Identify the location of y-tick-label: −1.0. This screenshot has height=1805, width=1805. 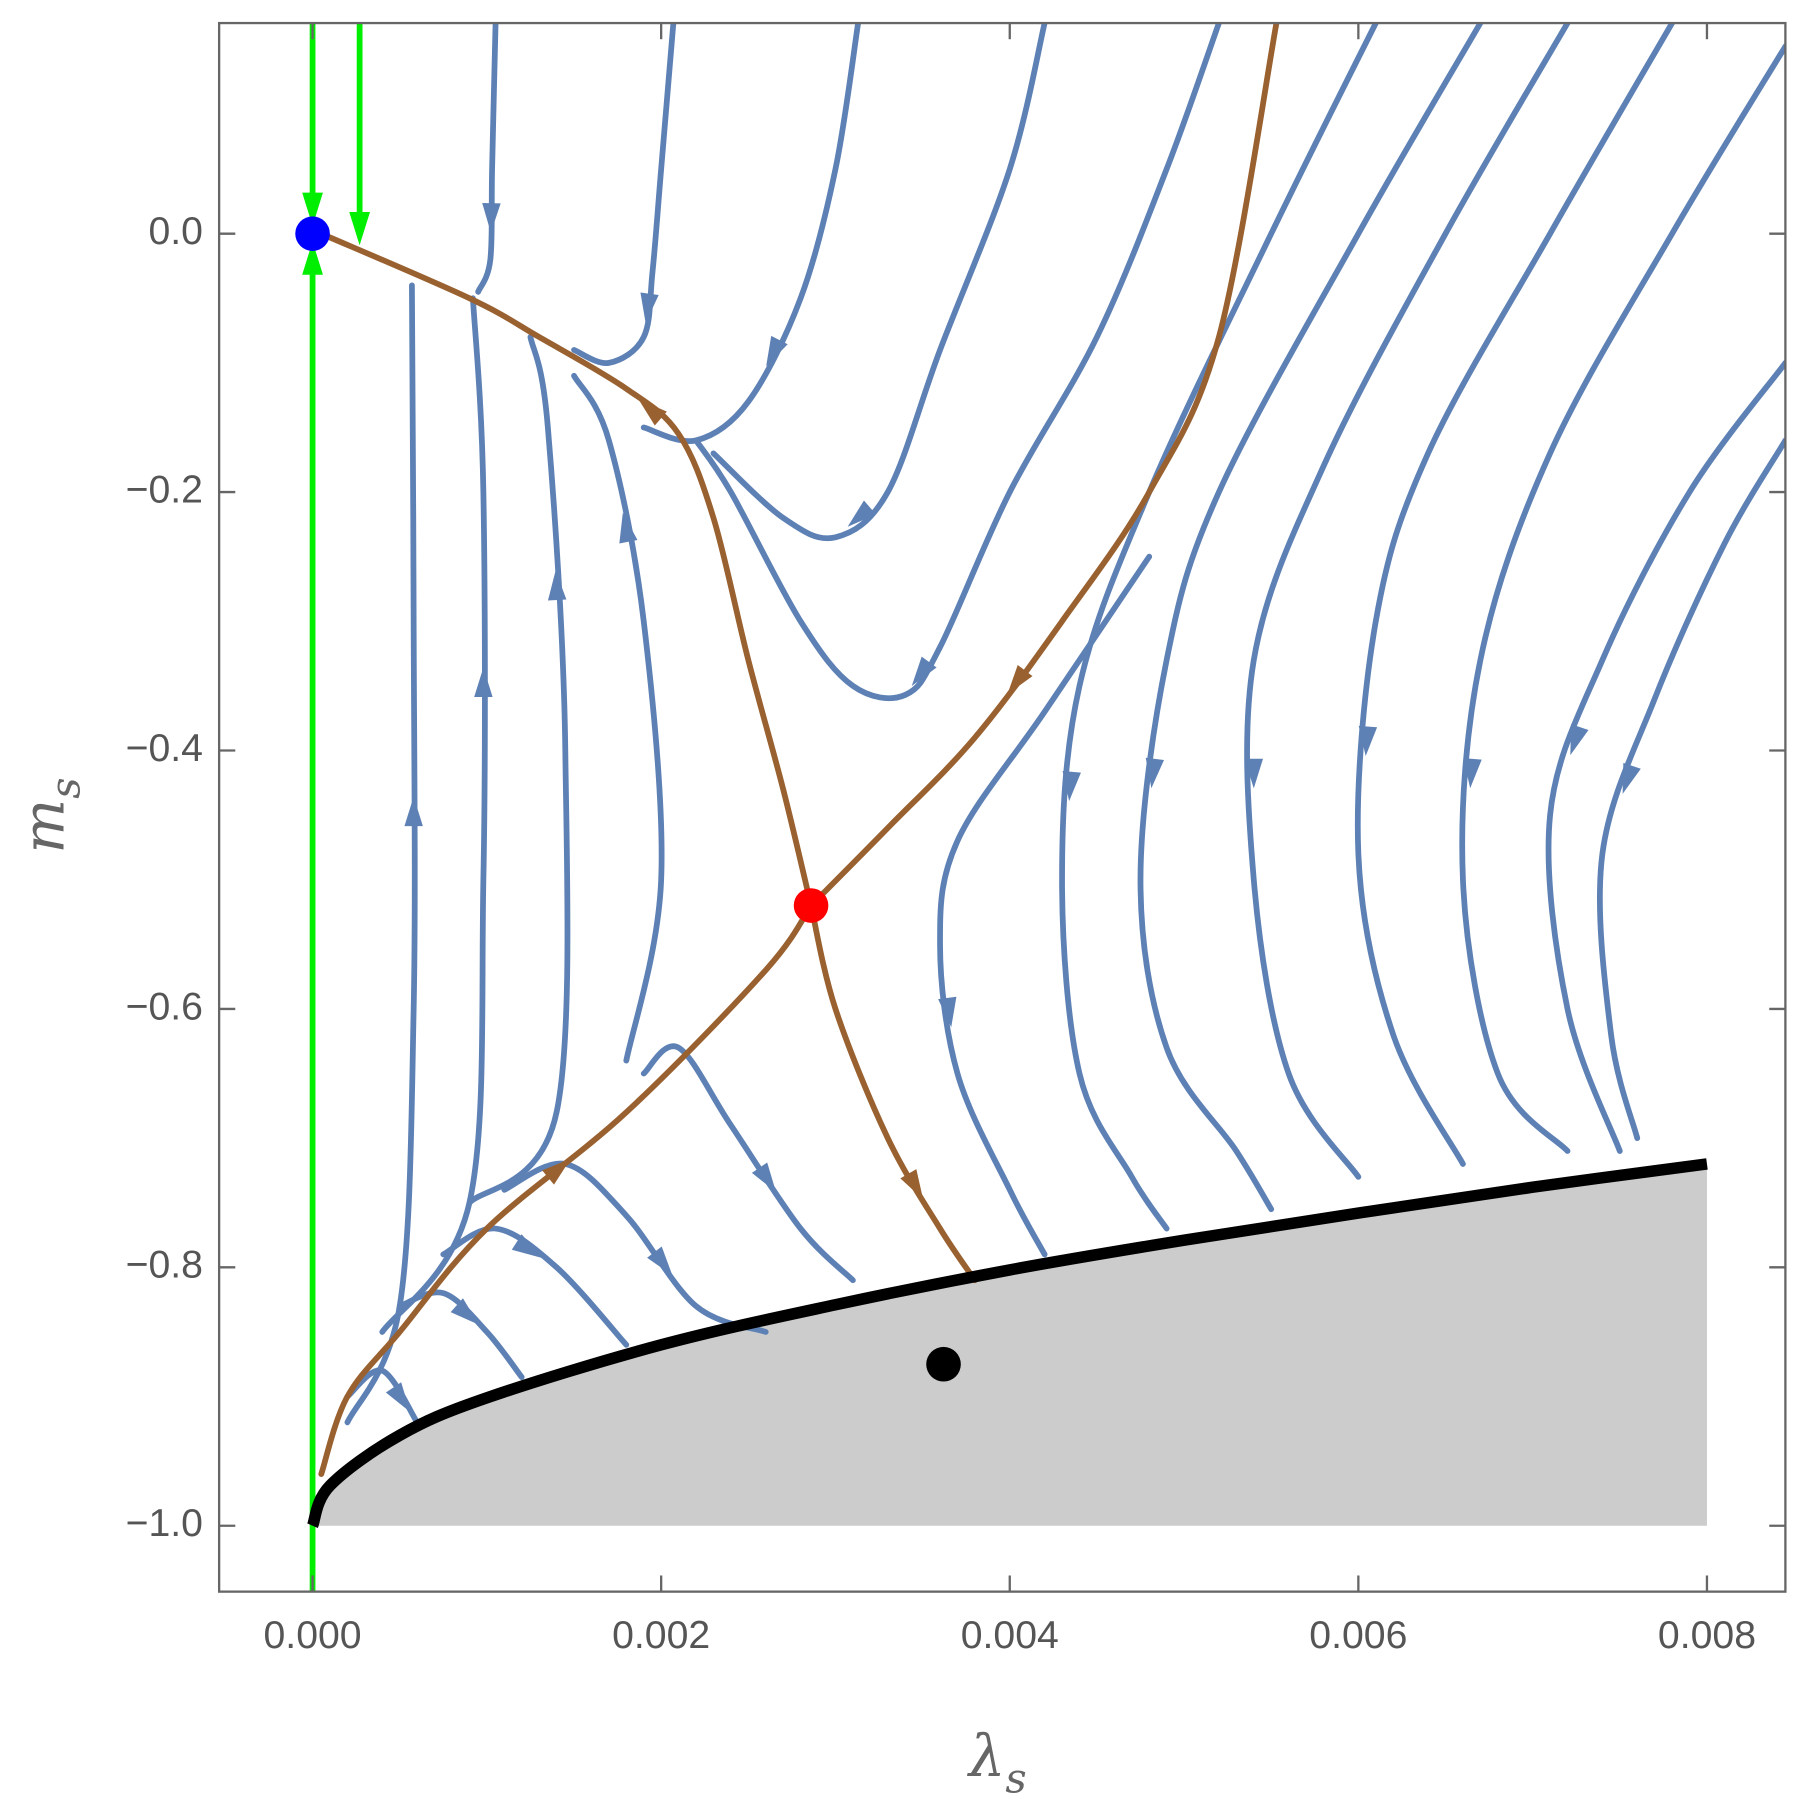
(164, 1523).